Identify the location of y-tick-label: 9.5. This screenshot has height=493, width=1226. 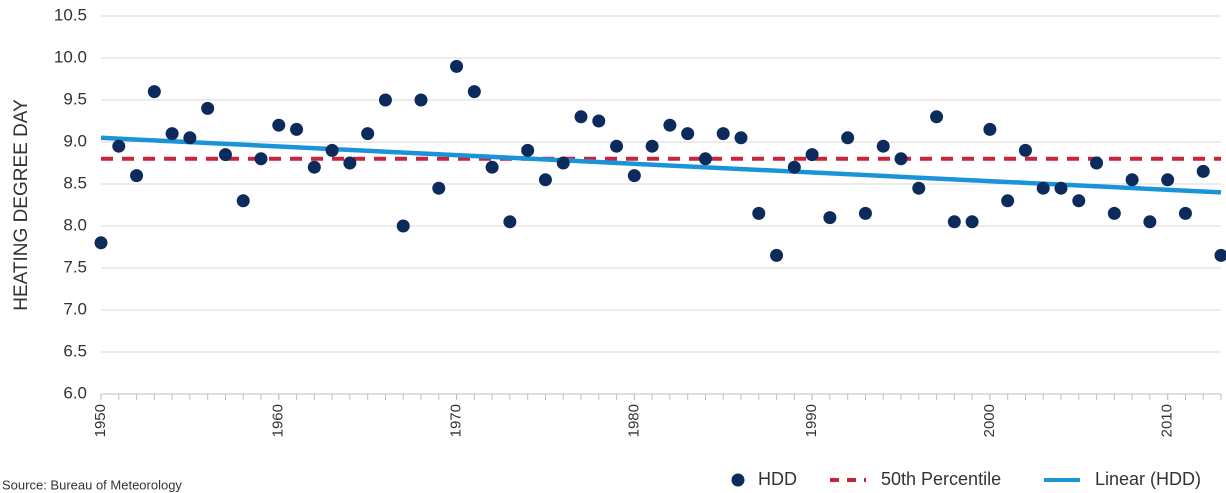
(75, 98).